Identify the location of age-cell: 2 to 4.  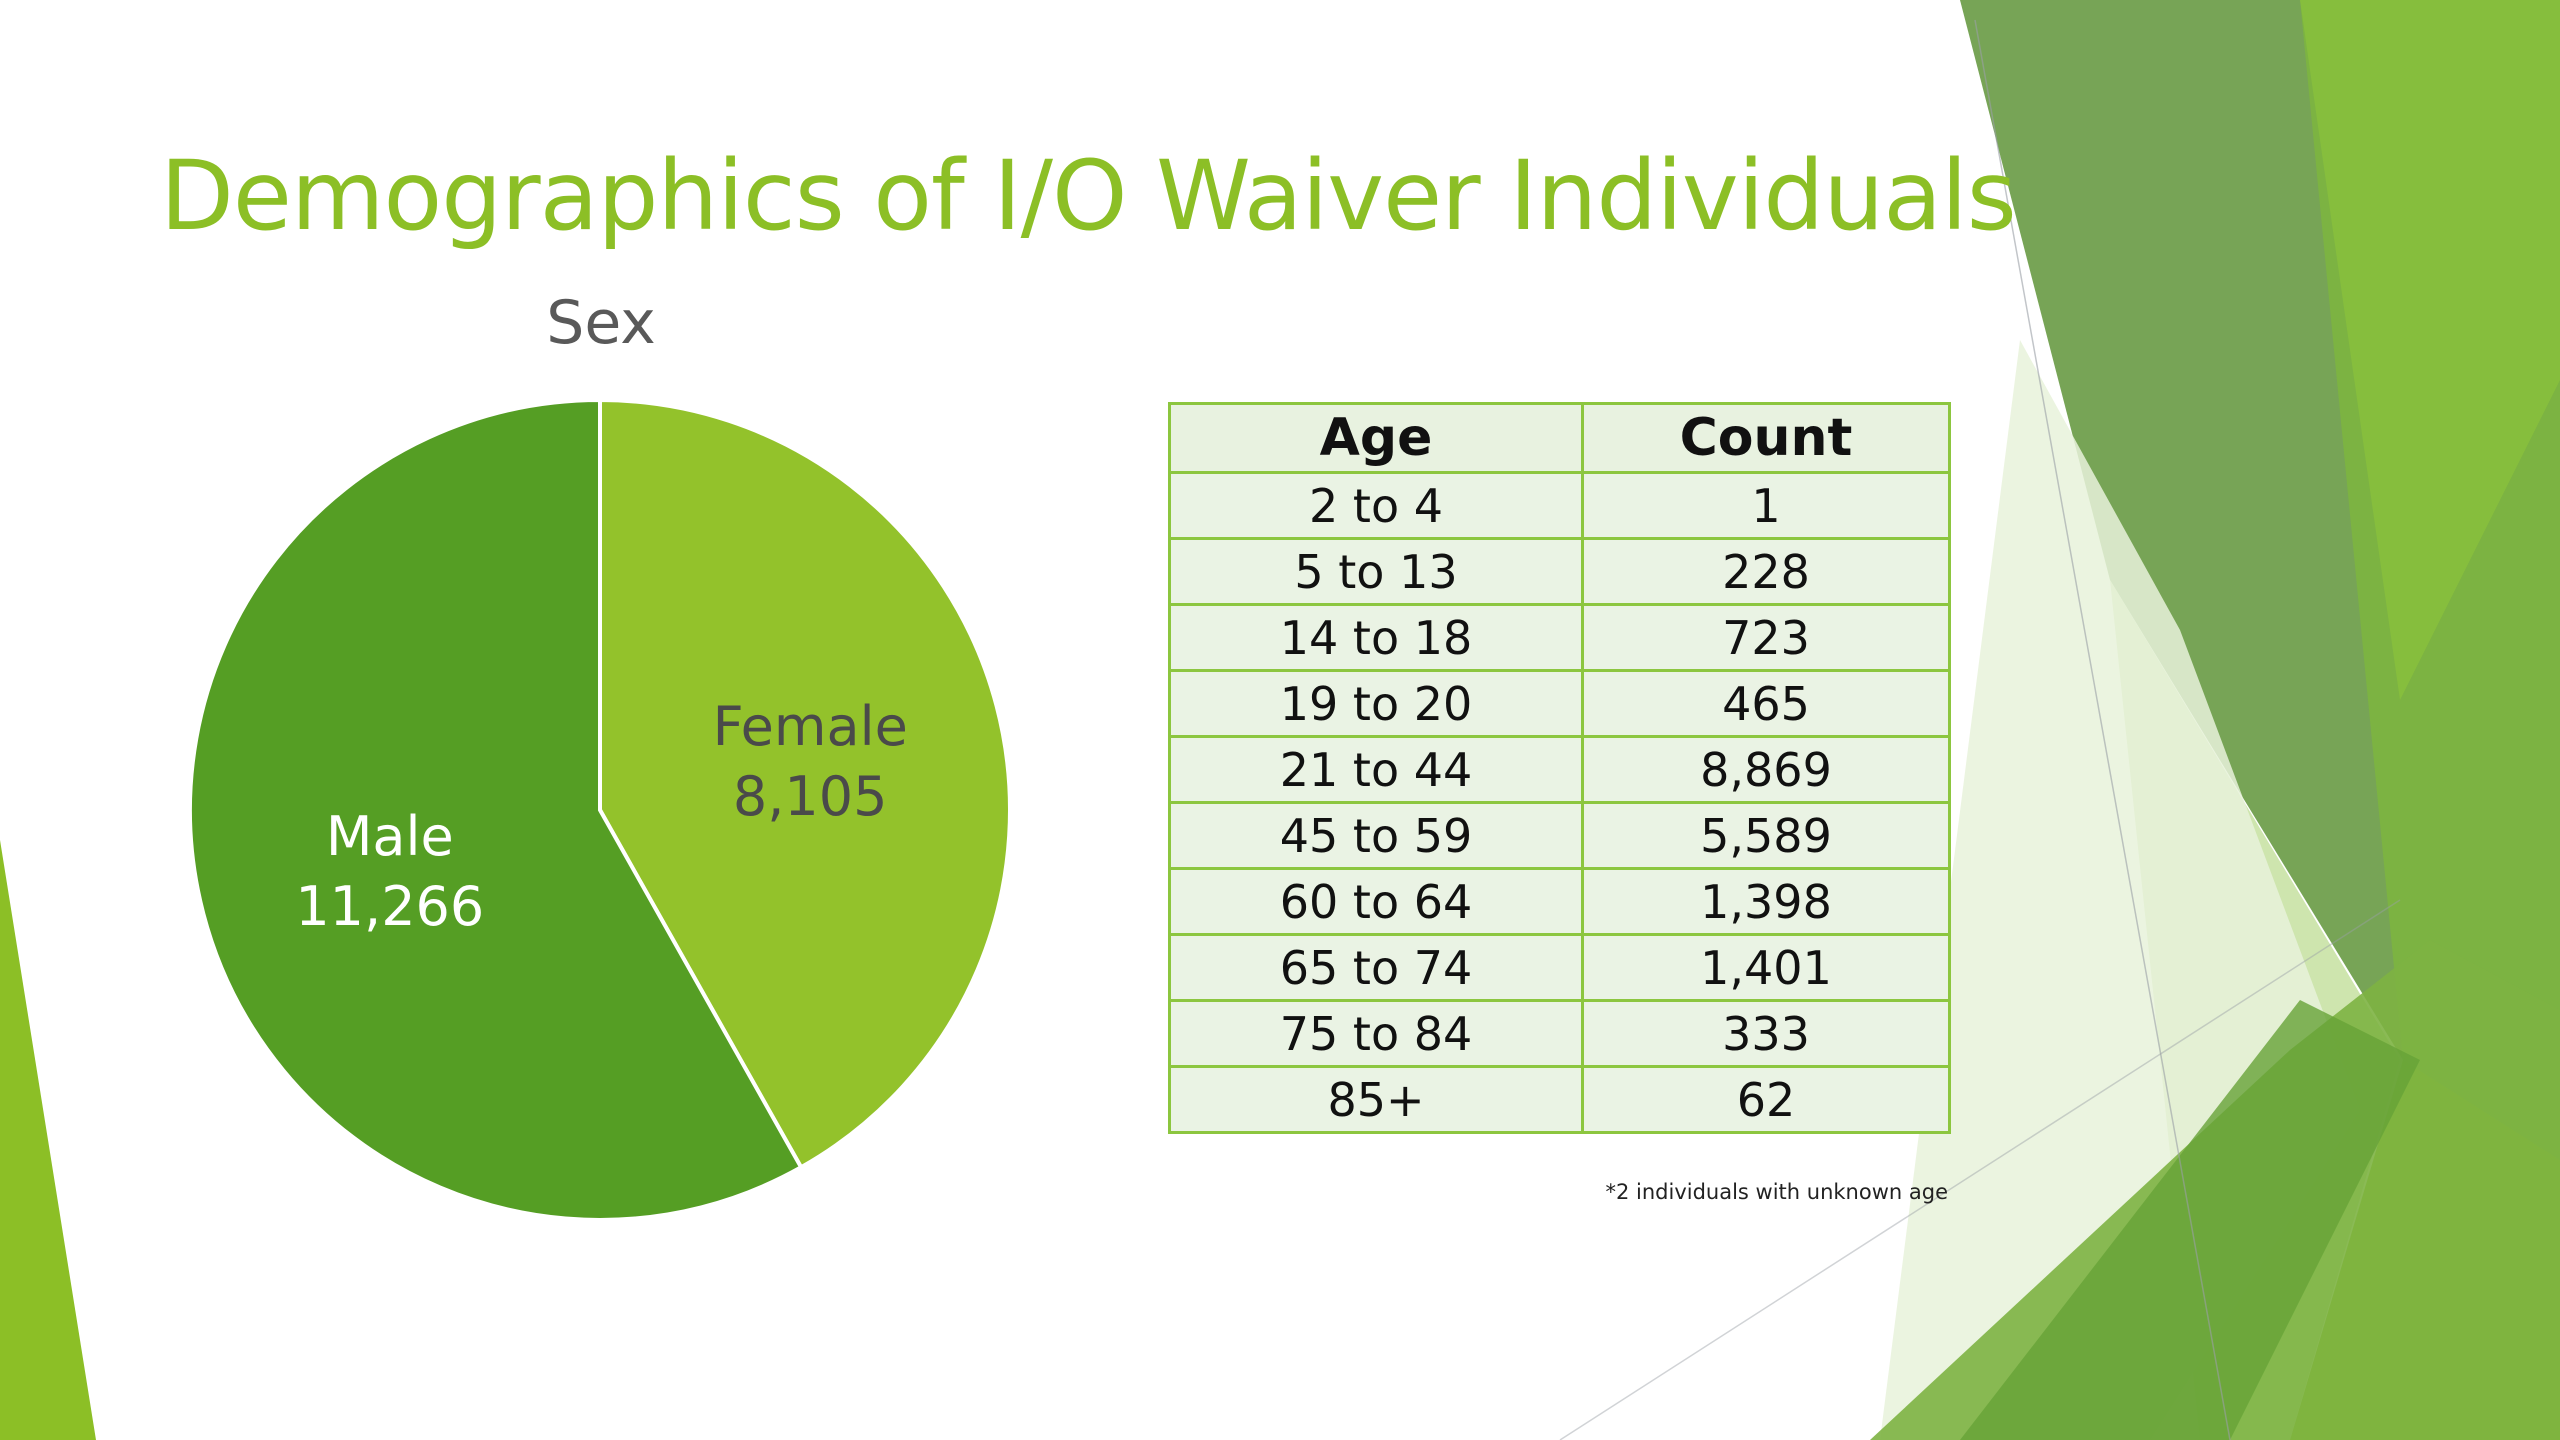
(1376, 505).